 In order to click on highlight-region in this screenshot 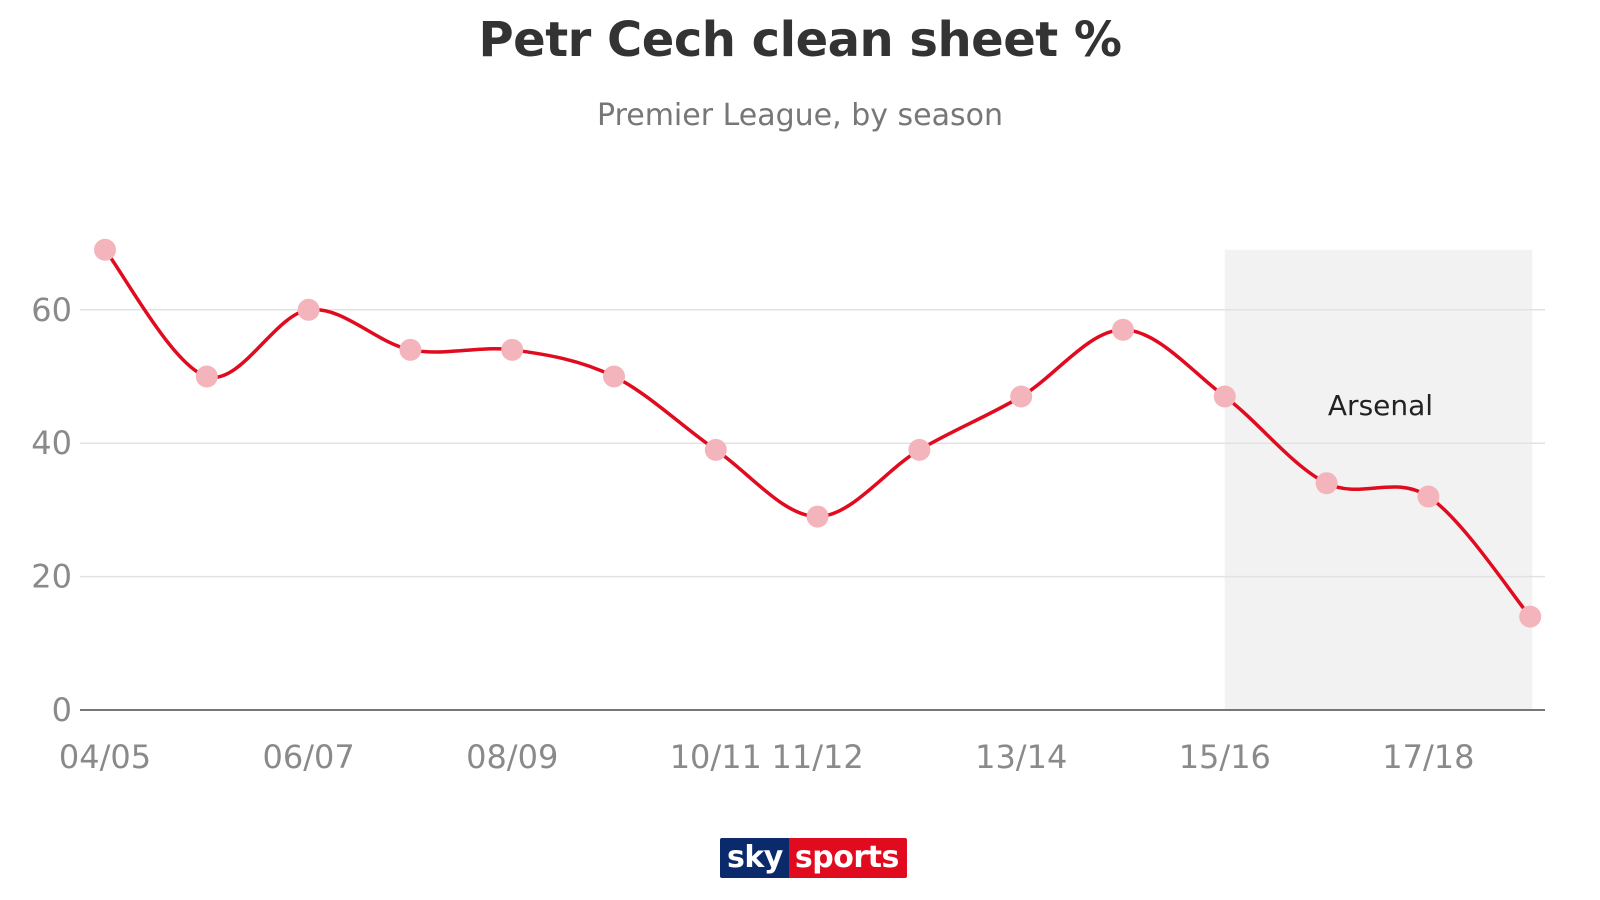, I will do `click(1378, 479)`.